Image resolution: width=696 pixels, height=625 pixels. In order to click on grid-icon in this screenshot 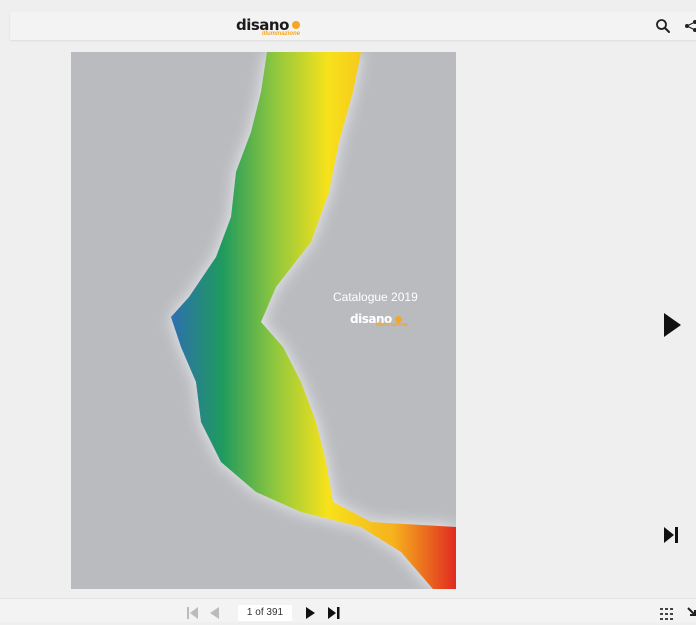, I will do `click(667, 613)`.